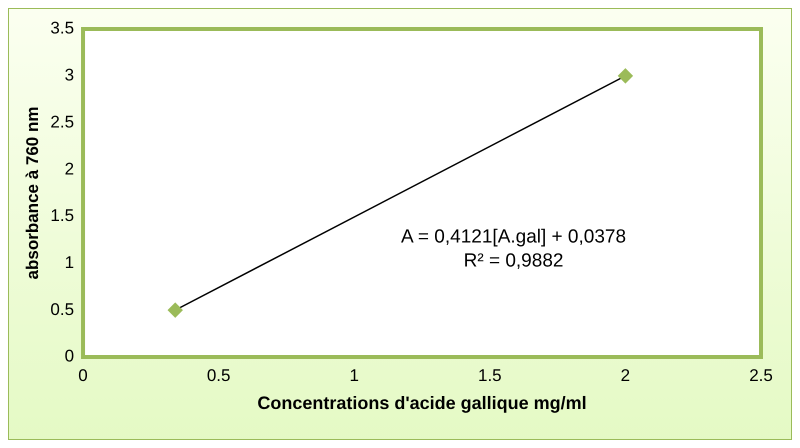 The image size is (800, 448). I want to click on y-tick-label: 0, so click(69, 356).